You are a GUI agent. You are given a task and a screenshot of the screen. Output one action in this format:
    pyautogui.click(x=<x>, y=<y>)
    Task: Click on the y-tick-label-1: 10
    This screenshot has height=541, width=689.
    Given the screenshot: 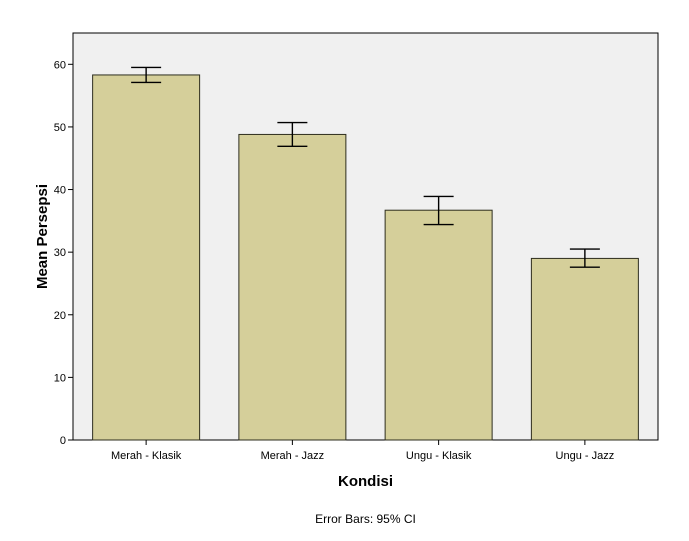 What is the action you would take?
    pyautogui.click(x=60, y=378)
    